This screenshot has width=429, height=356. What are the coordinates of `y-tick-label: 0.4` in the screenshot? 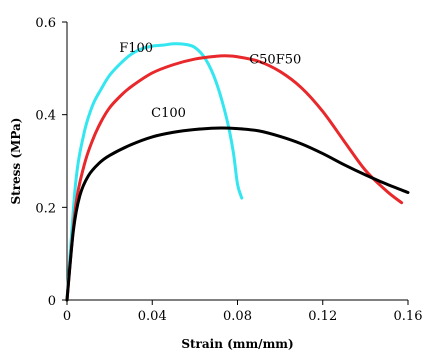 It's located at (45, 116).